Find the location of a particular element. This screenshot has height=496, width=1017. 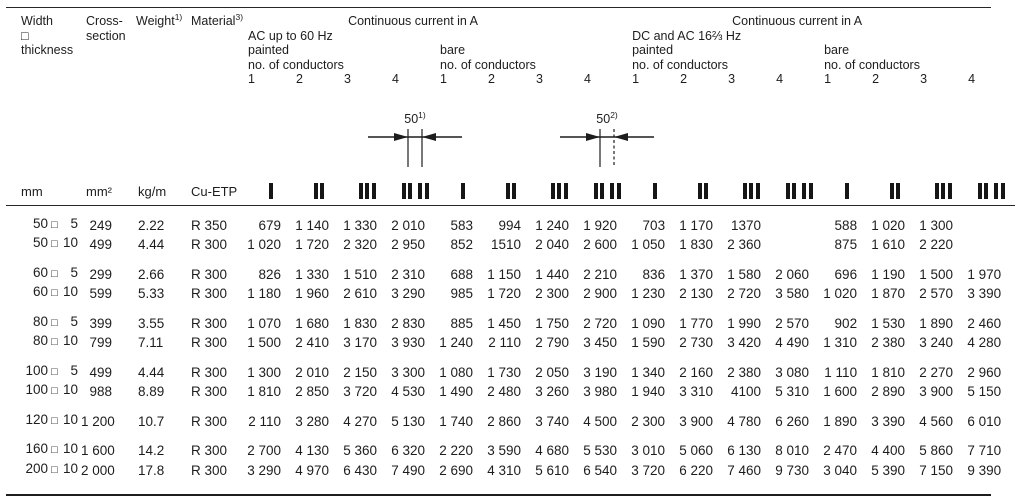

ac-painted-current-cell: 2 010 is located at coordinates (408, 225).